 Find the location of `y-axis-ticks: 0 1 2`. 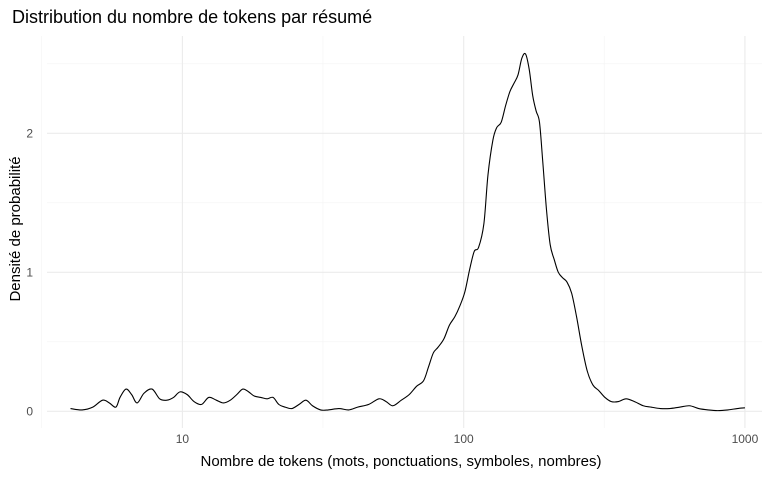

y-axis-ticks: 0 1 2 is located at coordinates (29, 272).